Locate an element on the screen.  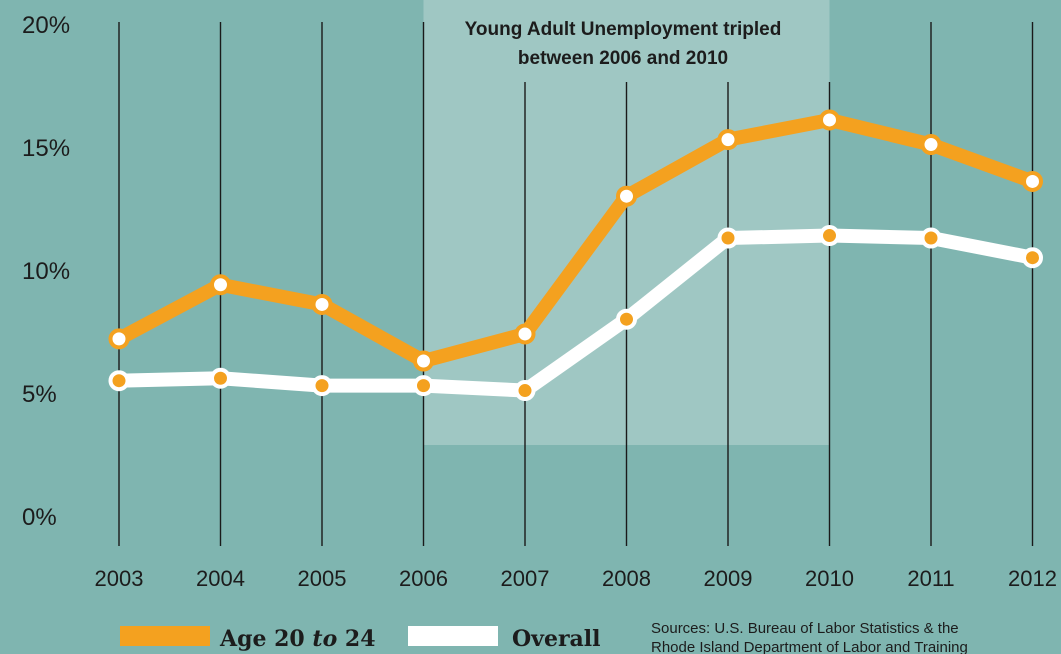
x-tick-label-2005: 2005 is located at coordinates (322, 578).